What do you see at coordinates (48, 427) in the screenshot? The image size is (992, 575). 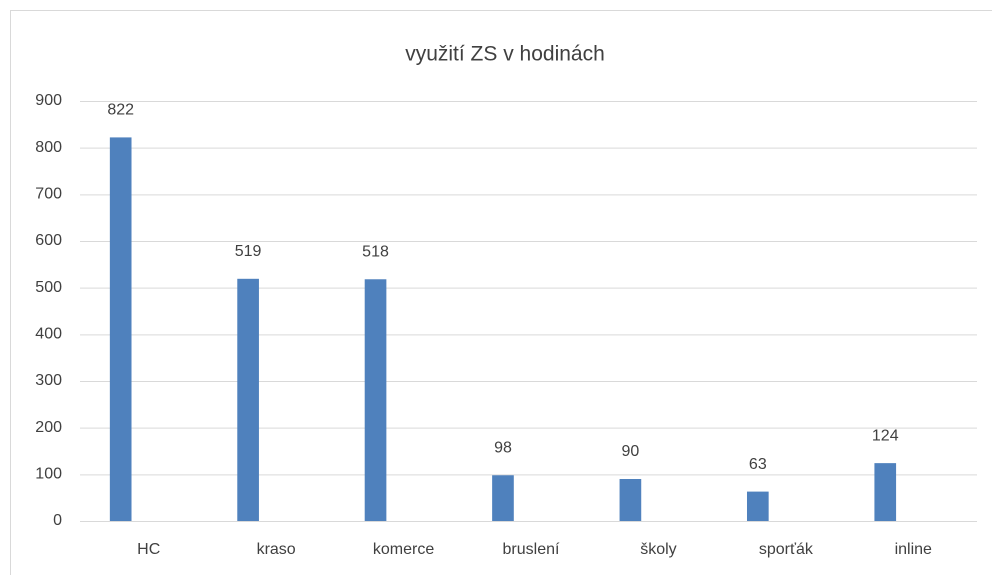 I see `y-tick-label: 200` at bounding box center [48, 427].